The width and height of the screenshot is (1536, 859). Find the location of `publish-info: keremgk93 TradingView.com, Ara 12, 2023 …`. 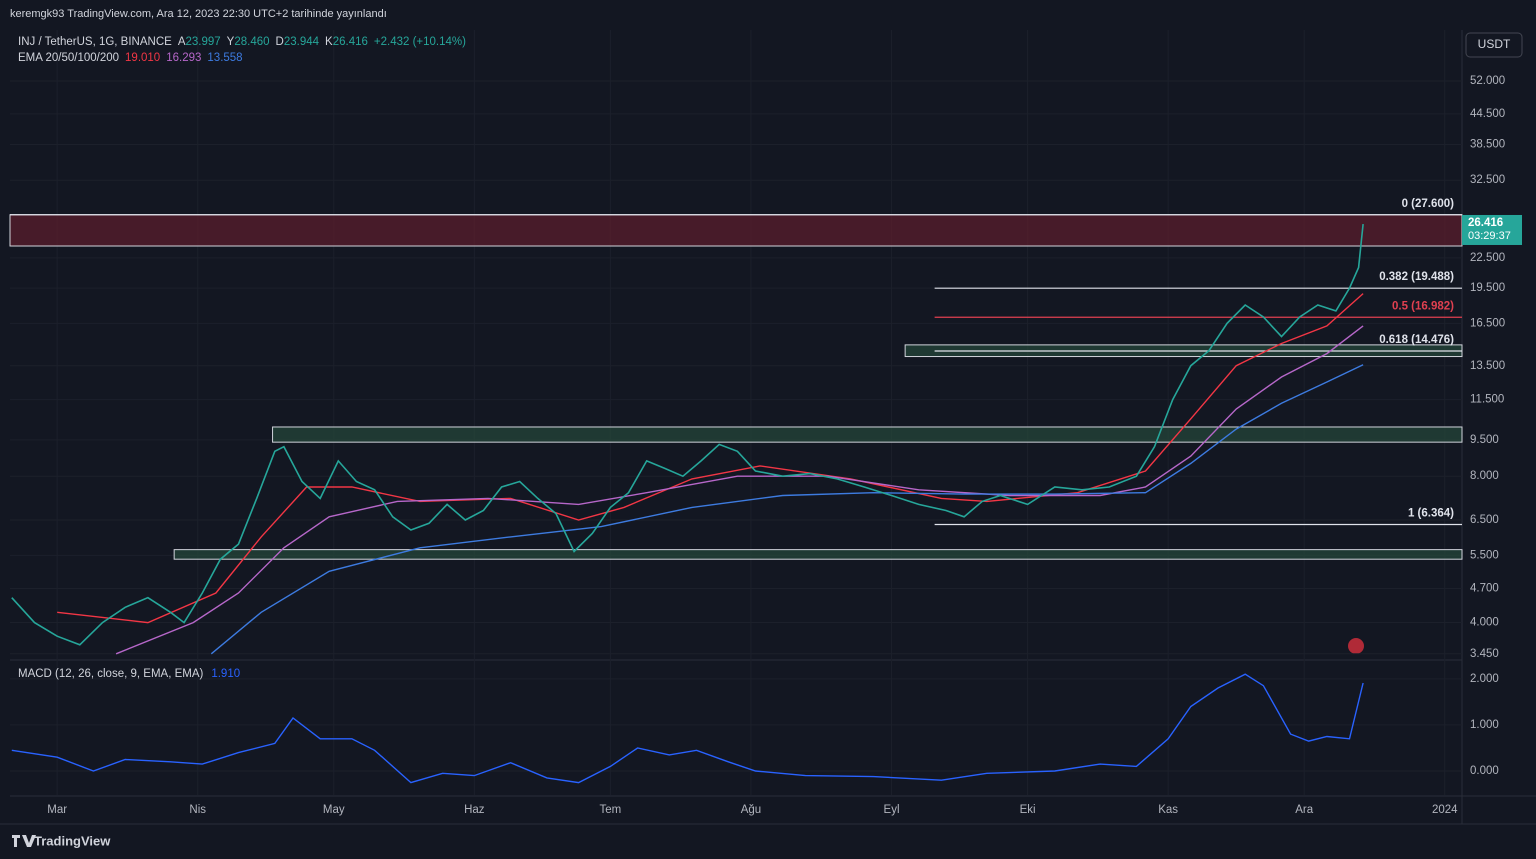

publish-info: keremgk93 TradingView.com, Ara 12, 2023 … is located at coordinates (198, 14).